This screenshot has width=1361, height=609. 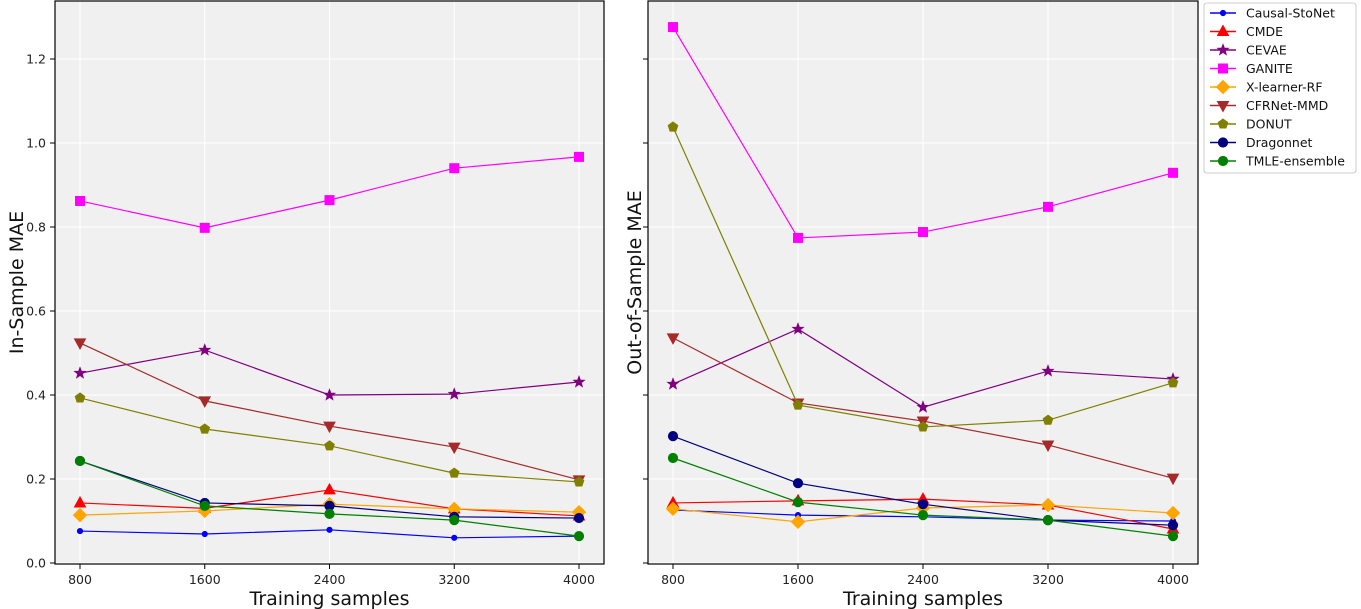 I want to click on legend-entry: GANITE, so click(x=1251, y=68).